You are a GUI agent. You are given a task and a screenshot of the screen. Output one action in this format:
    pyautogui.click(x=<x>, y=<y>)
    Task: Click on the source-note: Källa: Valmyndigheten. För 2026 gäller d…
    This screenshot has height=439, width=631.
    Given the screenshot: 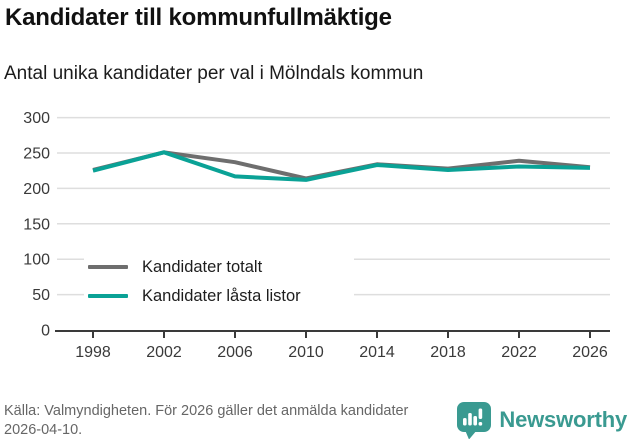 What is the action you would take?
    pyautogui.click(x=206, y=421)
    